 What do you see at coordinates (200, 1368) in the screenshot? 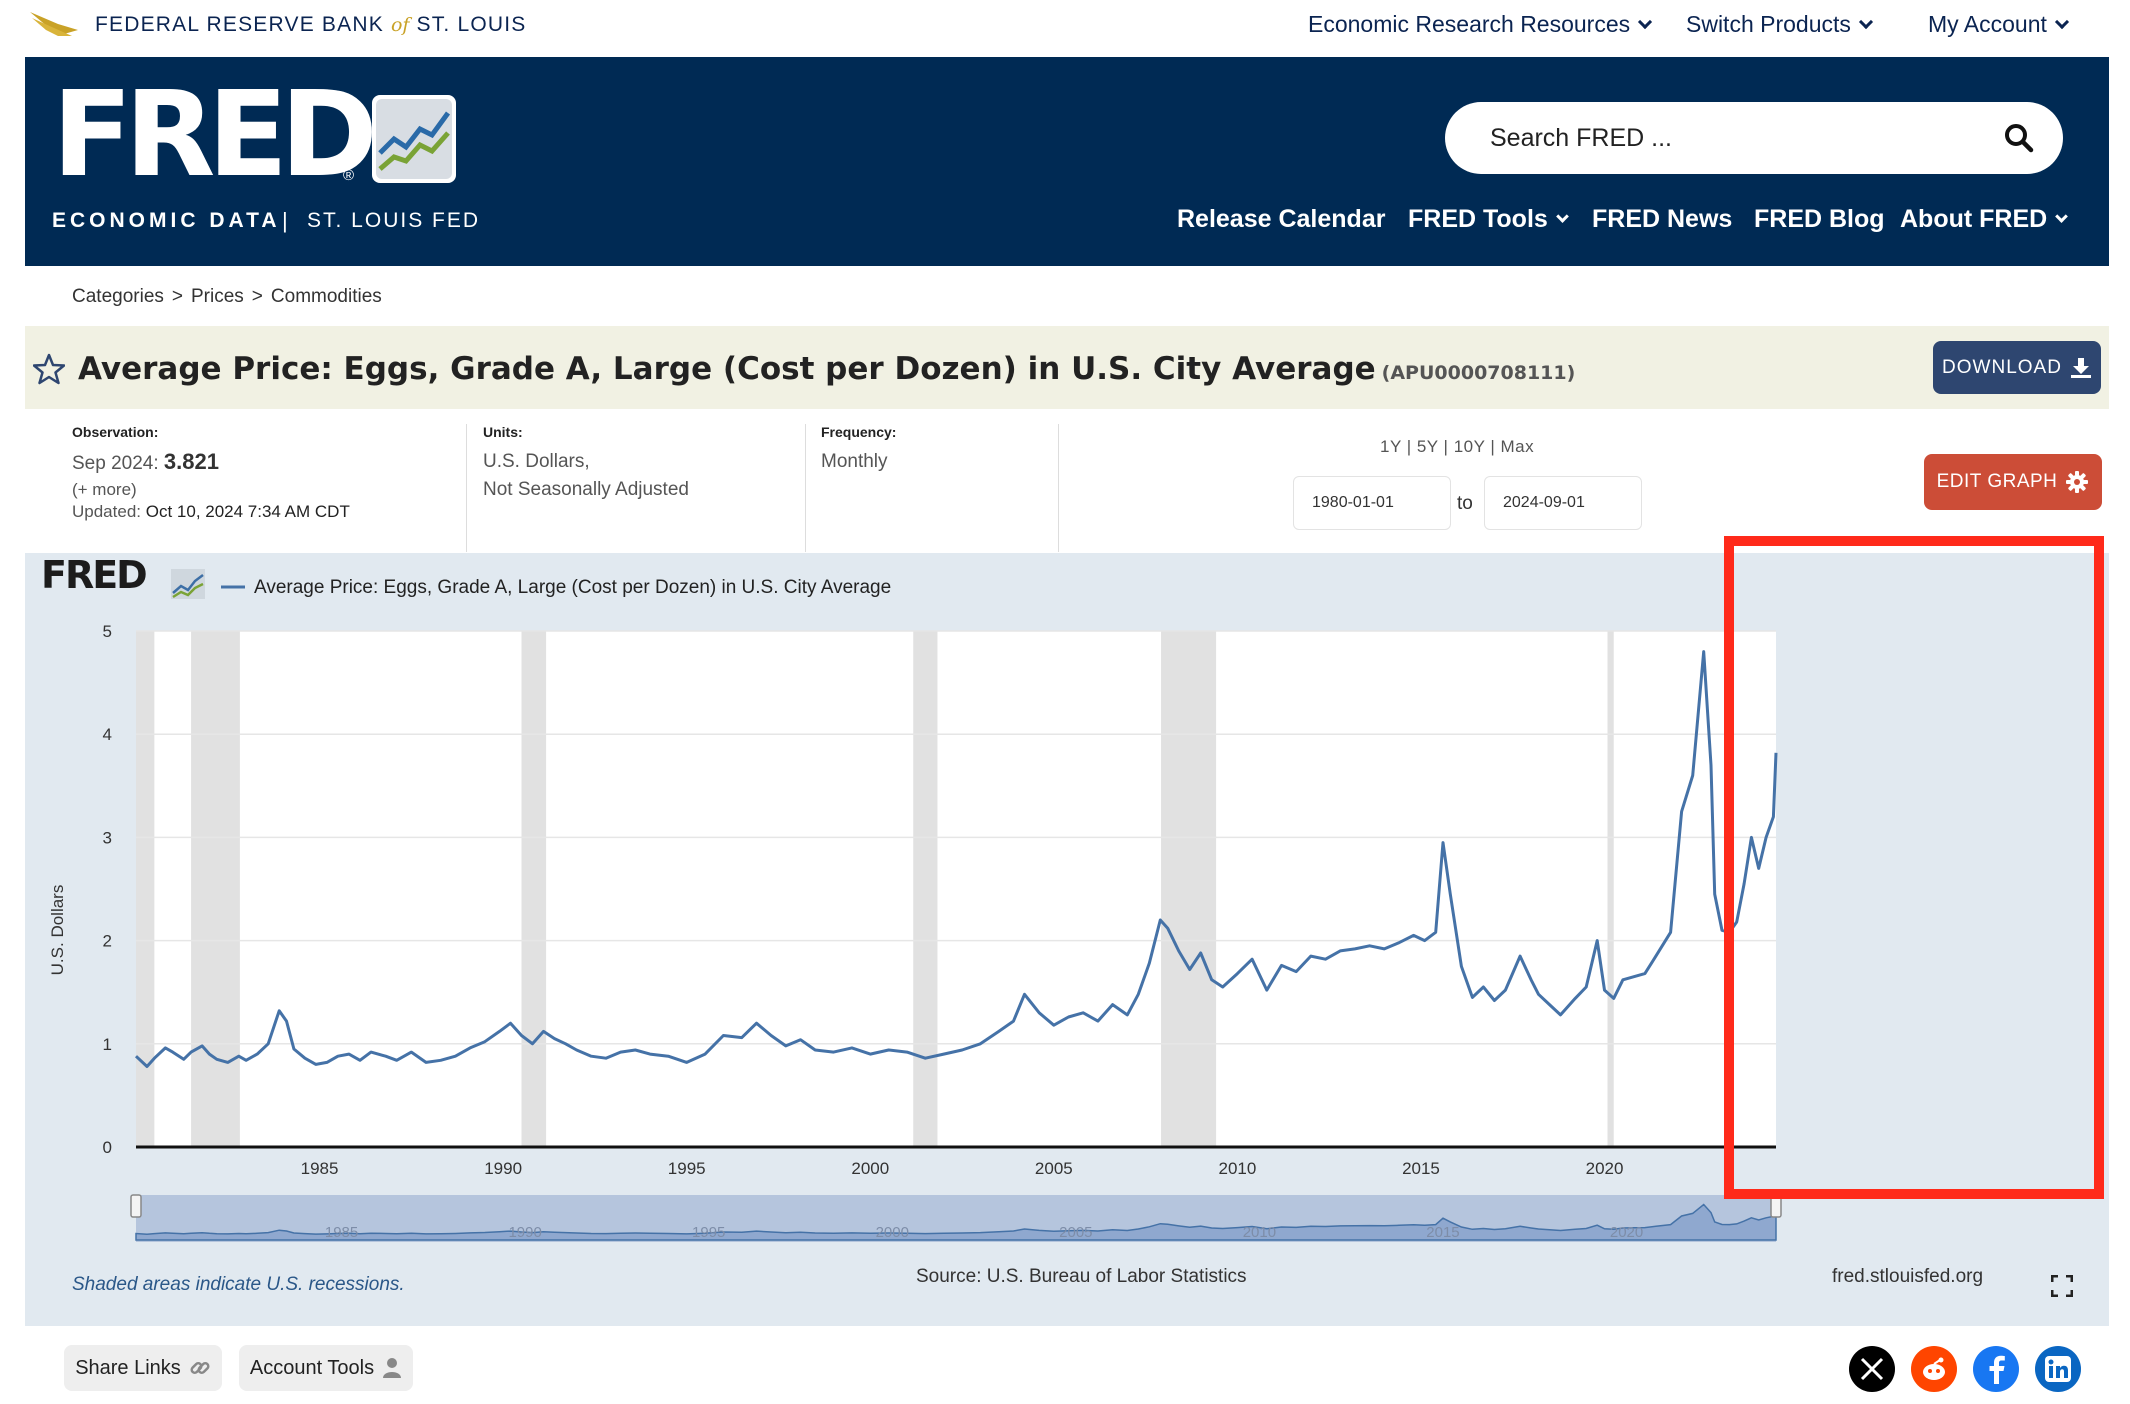
I see `link-icon` at bounding box center [200, 1368].